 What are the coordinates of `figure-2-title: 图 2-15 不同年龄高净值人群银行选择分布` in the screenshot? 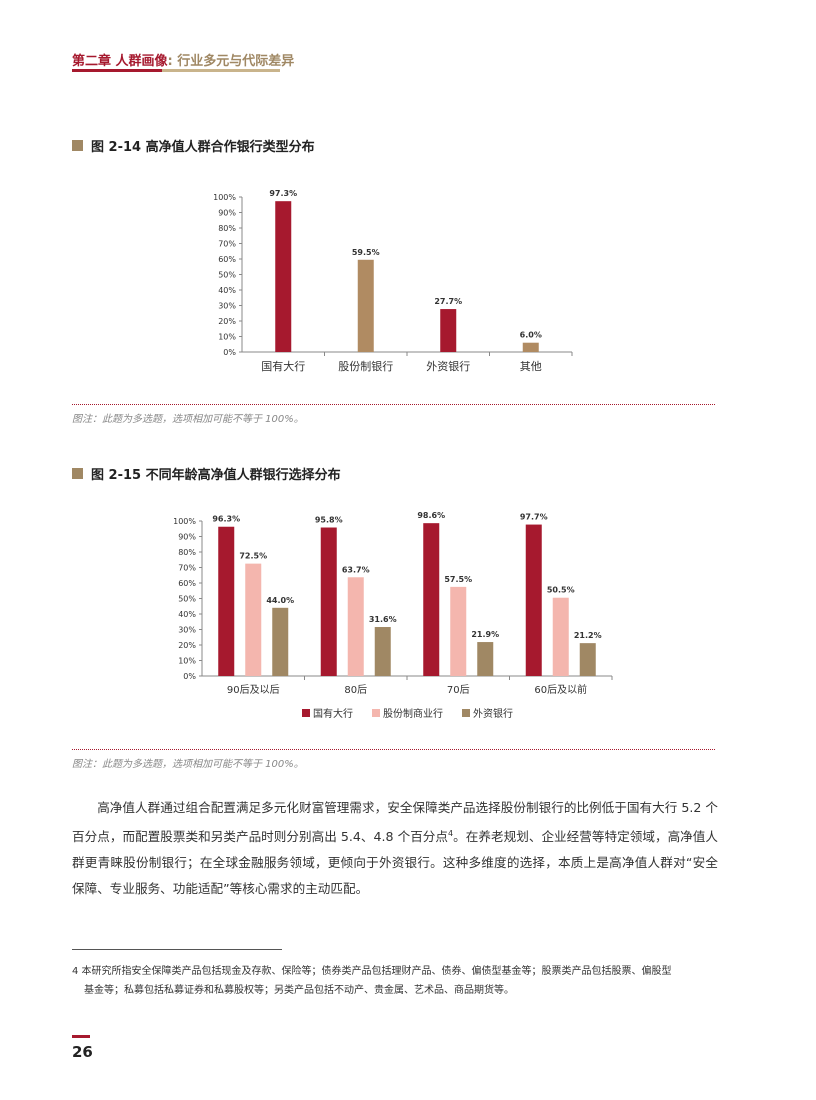 It's located at (206, 473).